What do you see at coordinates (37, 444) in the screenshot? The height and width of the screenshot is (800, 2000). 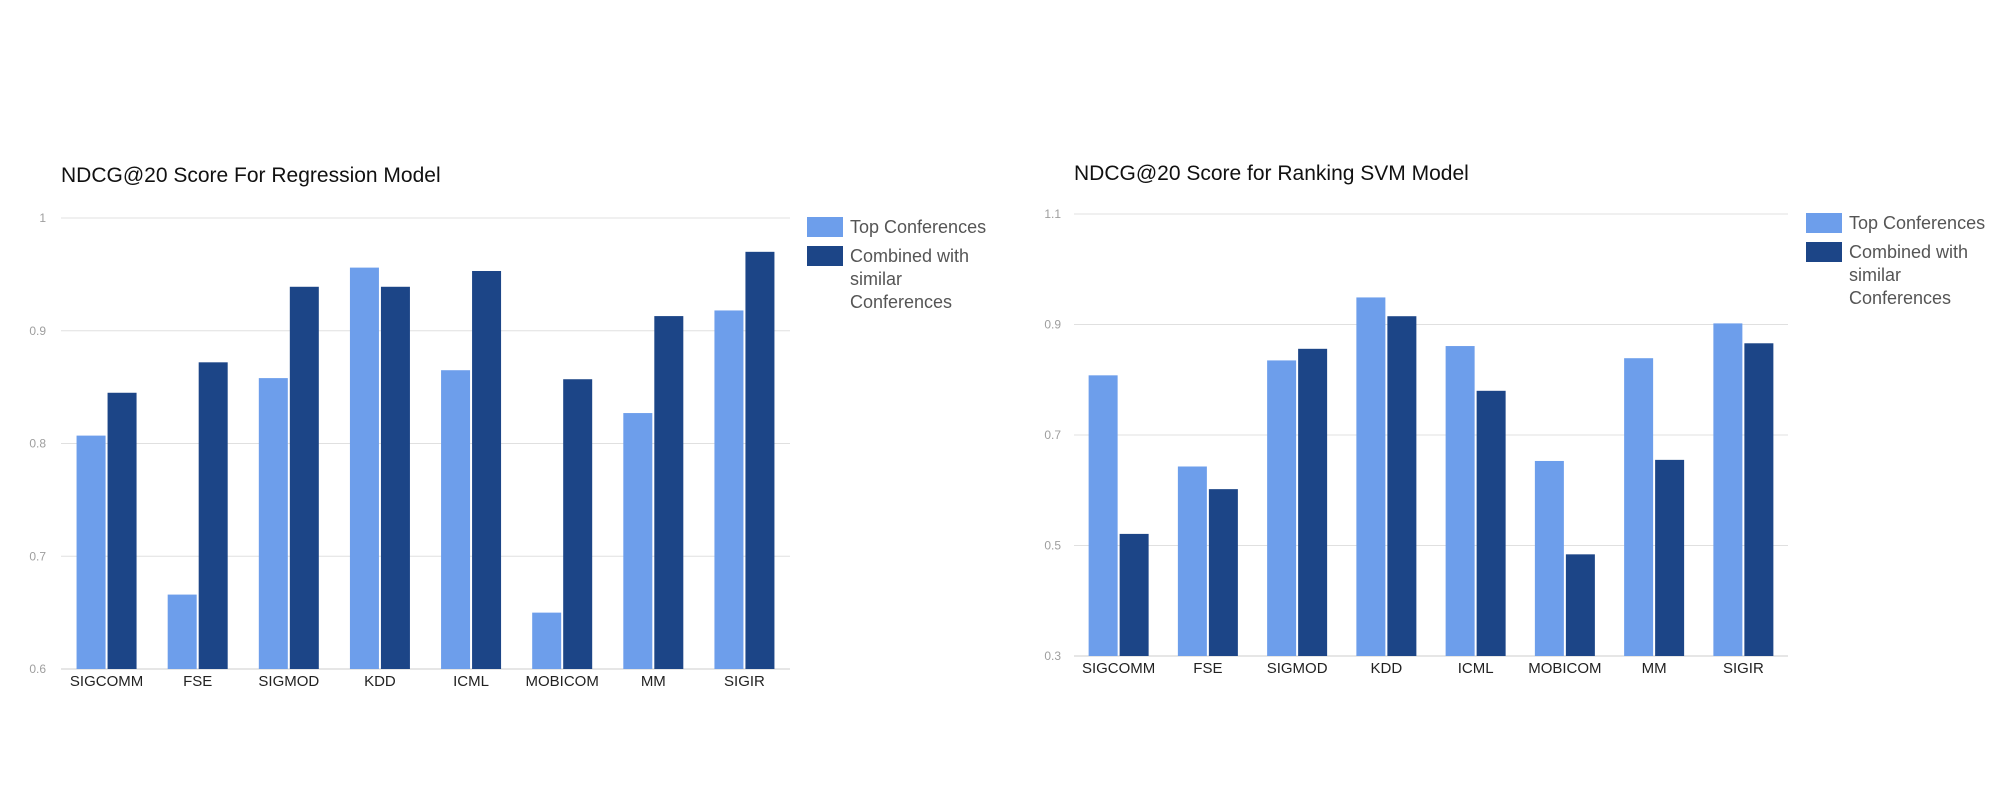 I see `y-tick-label: 0.8` at bounding box center [37, 444].